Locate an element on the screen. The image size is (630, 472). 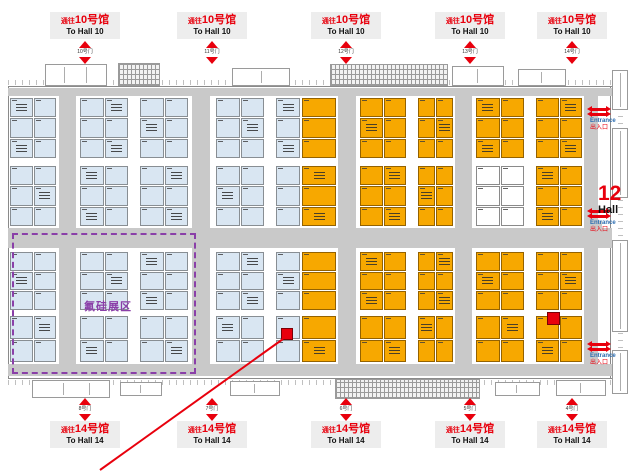
highlighted-booth is located at coordinates (553, 318).